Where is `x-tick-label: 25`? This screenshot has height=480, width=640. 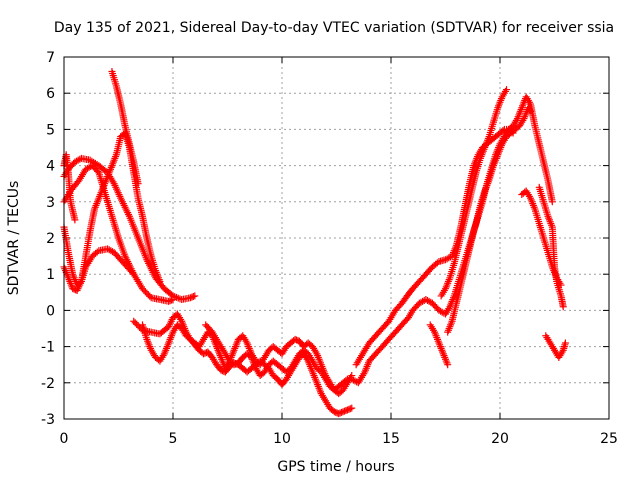 x-tick-label: 25 is located at coordinates (609, 439).